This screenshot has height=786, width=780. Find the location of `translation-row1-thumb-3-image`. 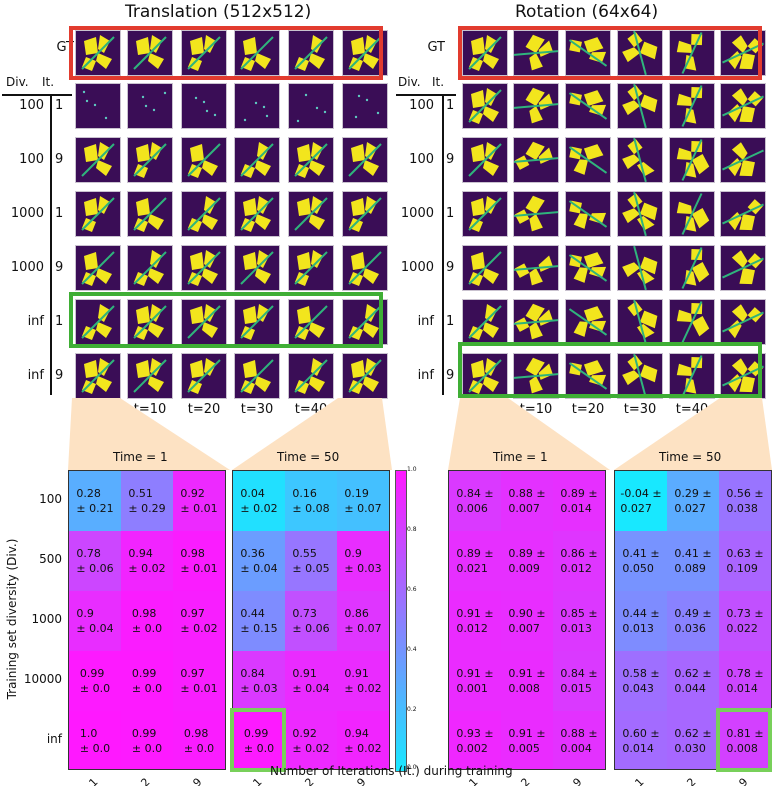

translation-row1-thumb-3-image is located at coordinates (205, 106).